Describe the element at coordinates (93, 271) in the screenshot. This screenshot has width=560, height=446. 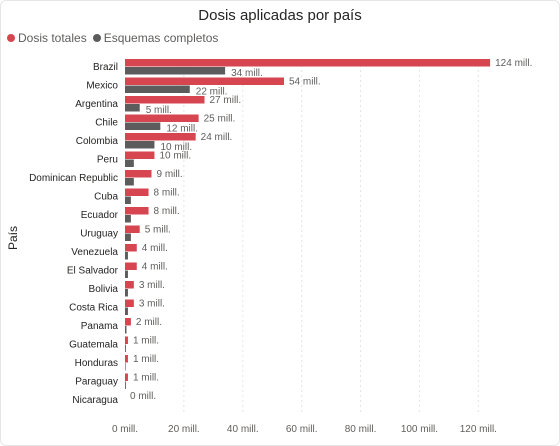
I see `category-label: El Salvador` at that location.